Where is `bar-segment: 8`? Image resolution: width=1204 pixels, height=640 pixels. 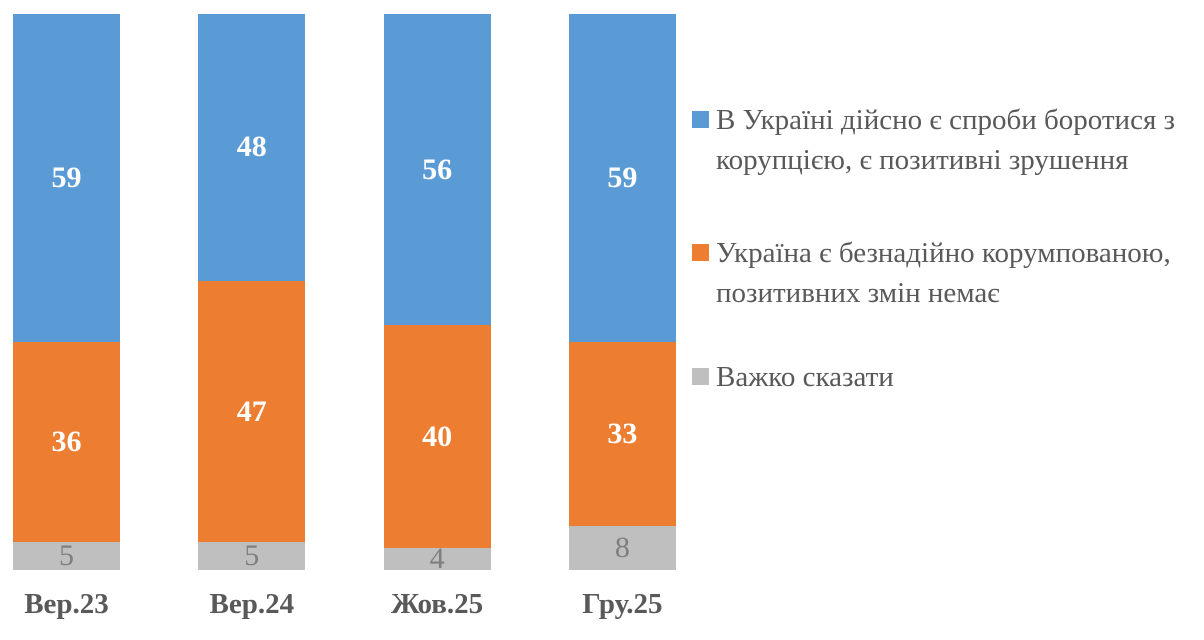
bar-segment: 8 is located at coordinates (622, 547).